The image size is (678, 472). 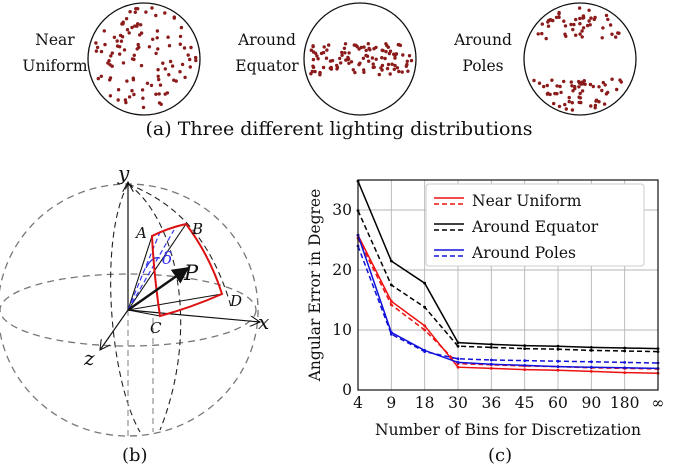 What do you see at coordinates (193, 315) in the screenshot?
I see `x-axis-line` at bounding box center [193, 315].